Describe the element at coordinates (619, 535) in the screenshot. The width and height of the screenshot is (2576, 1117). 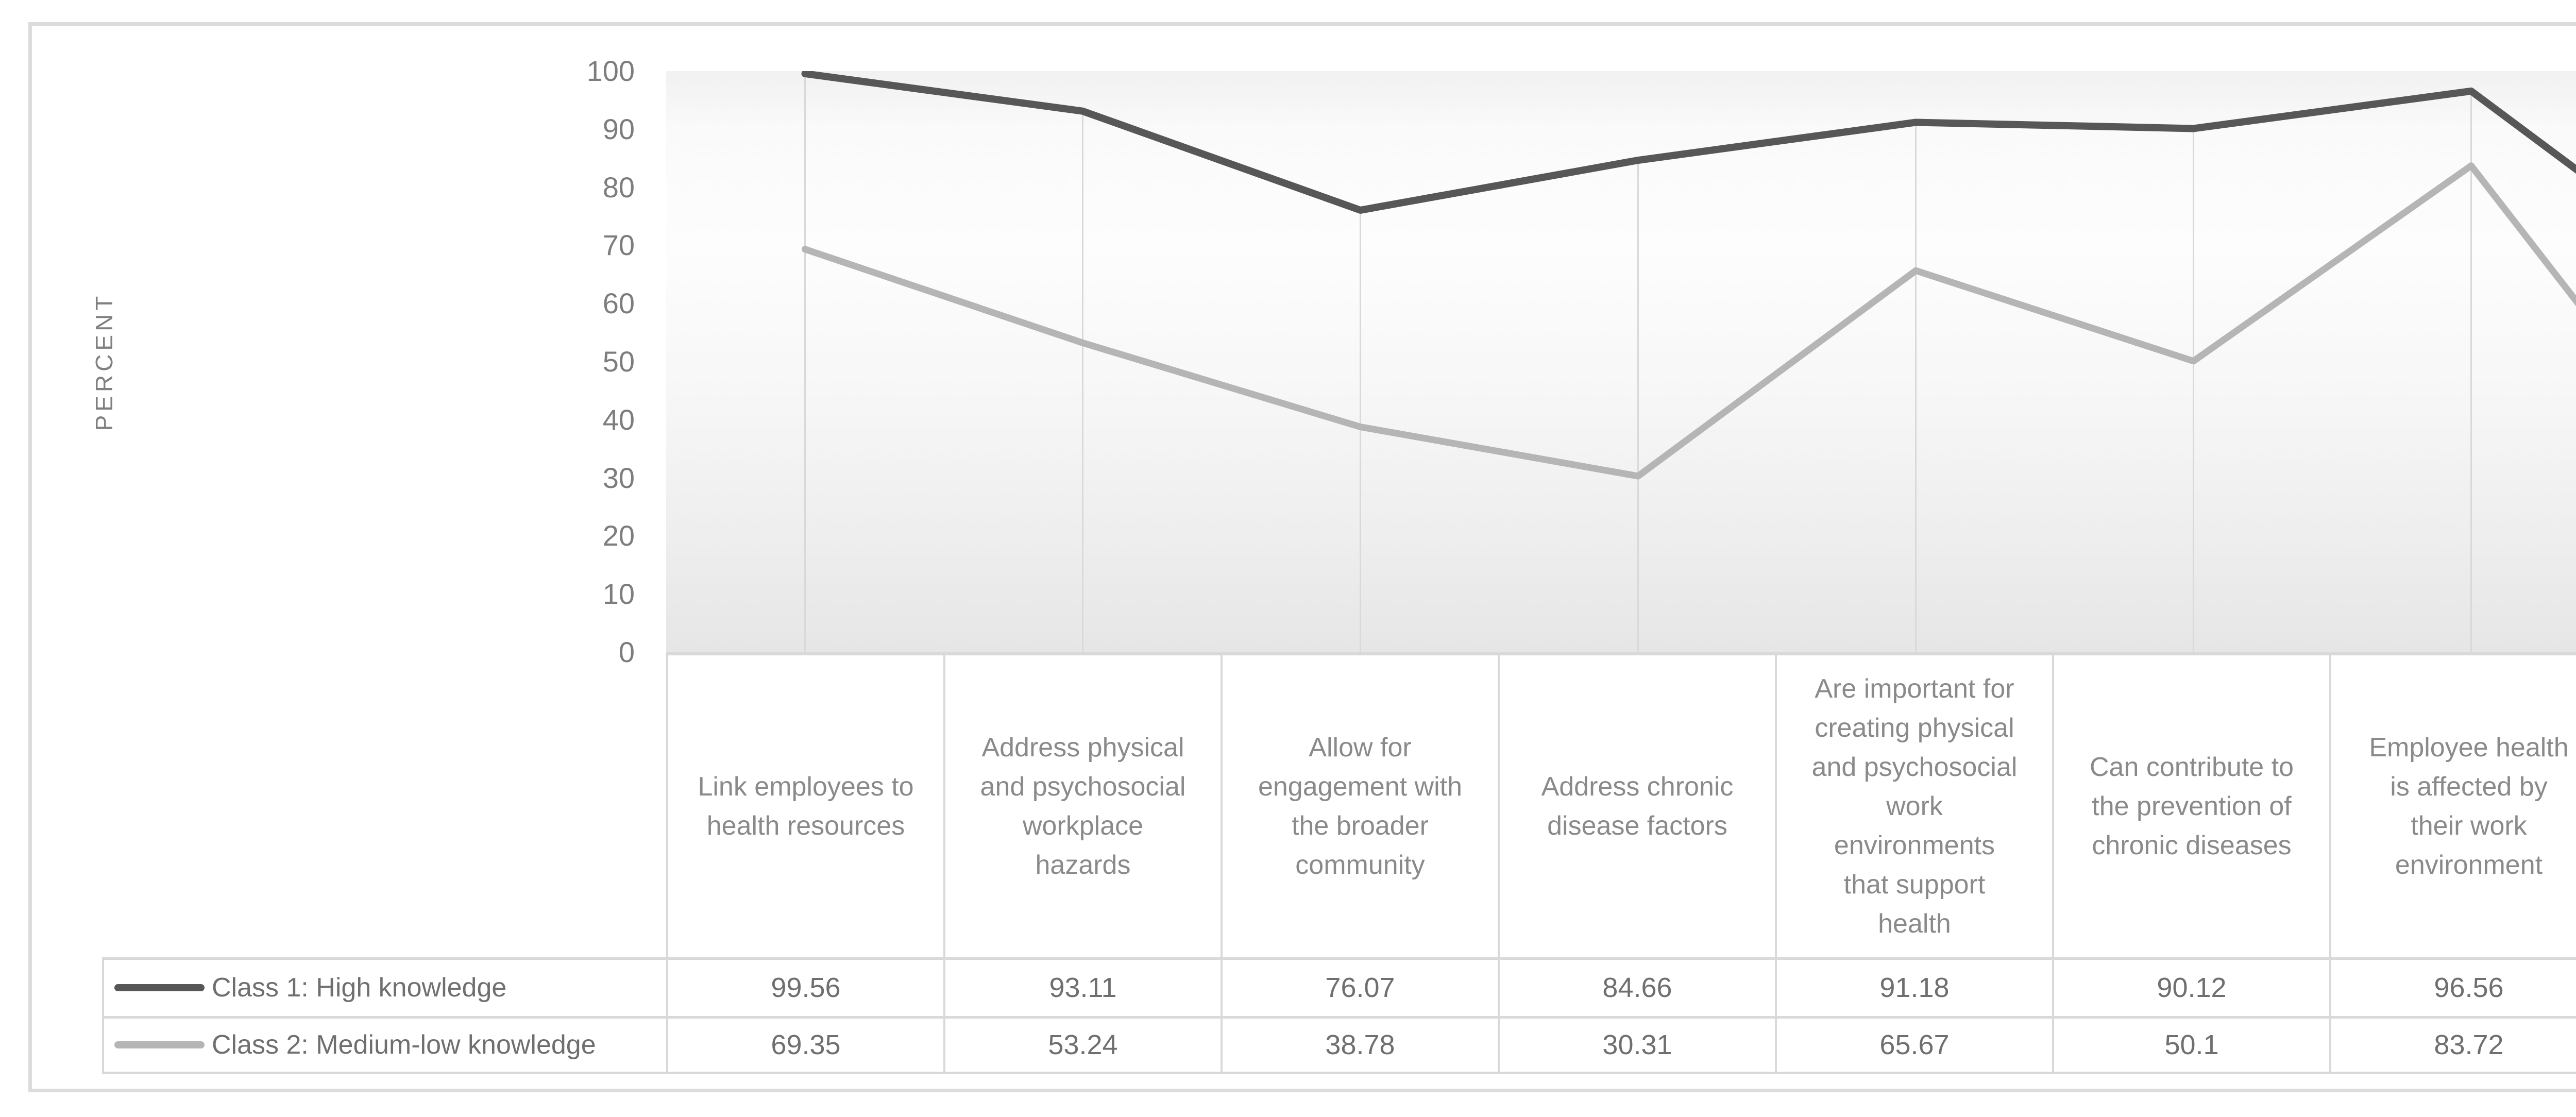
I see `y-axis-tick-label: 20` at that location.